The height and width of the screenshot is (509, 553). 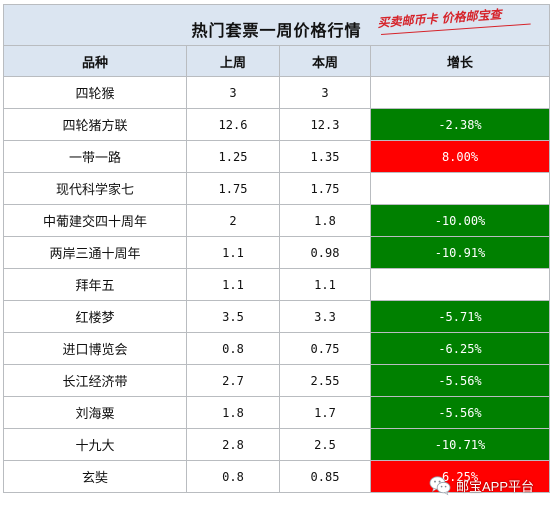 I want to click on table-row: 四轮猴 3 3, so click(x=276, y=92).